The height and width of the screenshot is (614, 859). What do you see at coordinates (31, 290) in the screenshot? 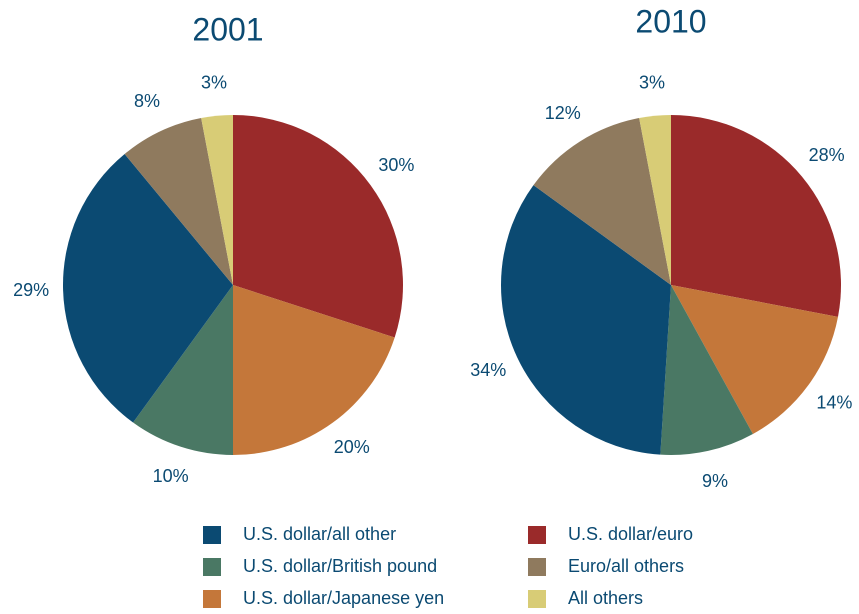
I see `data-label: 29%` at bounding box center [31, 290].